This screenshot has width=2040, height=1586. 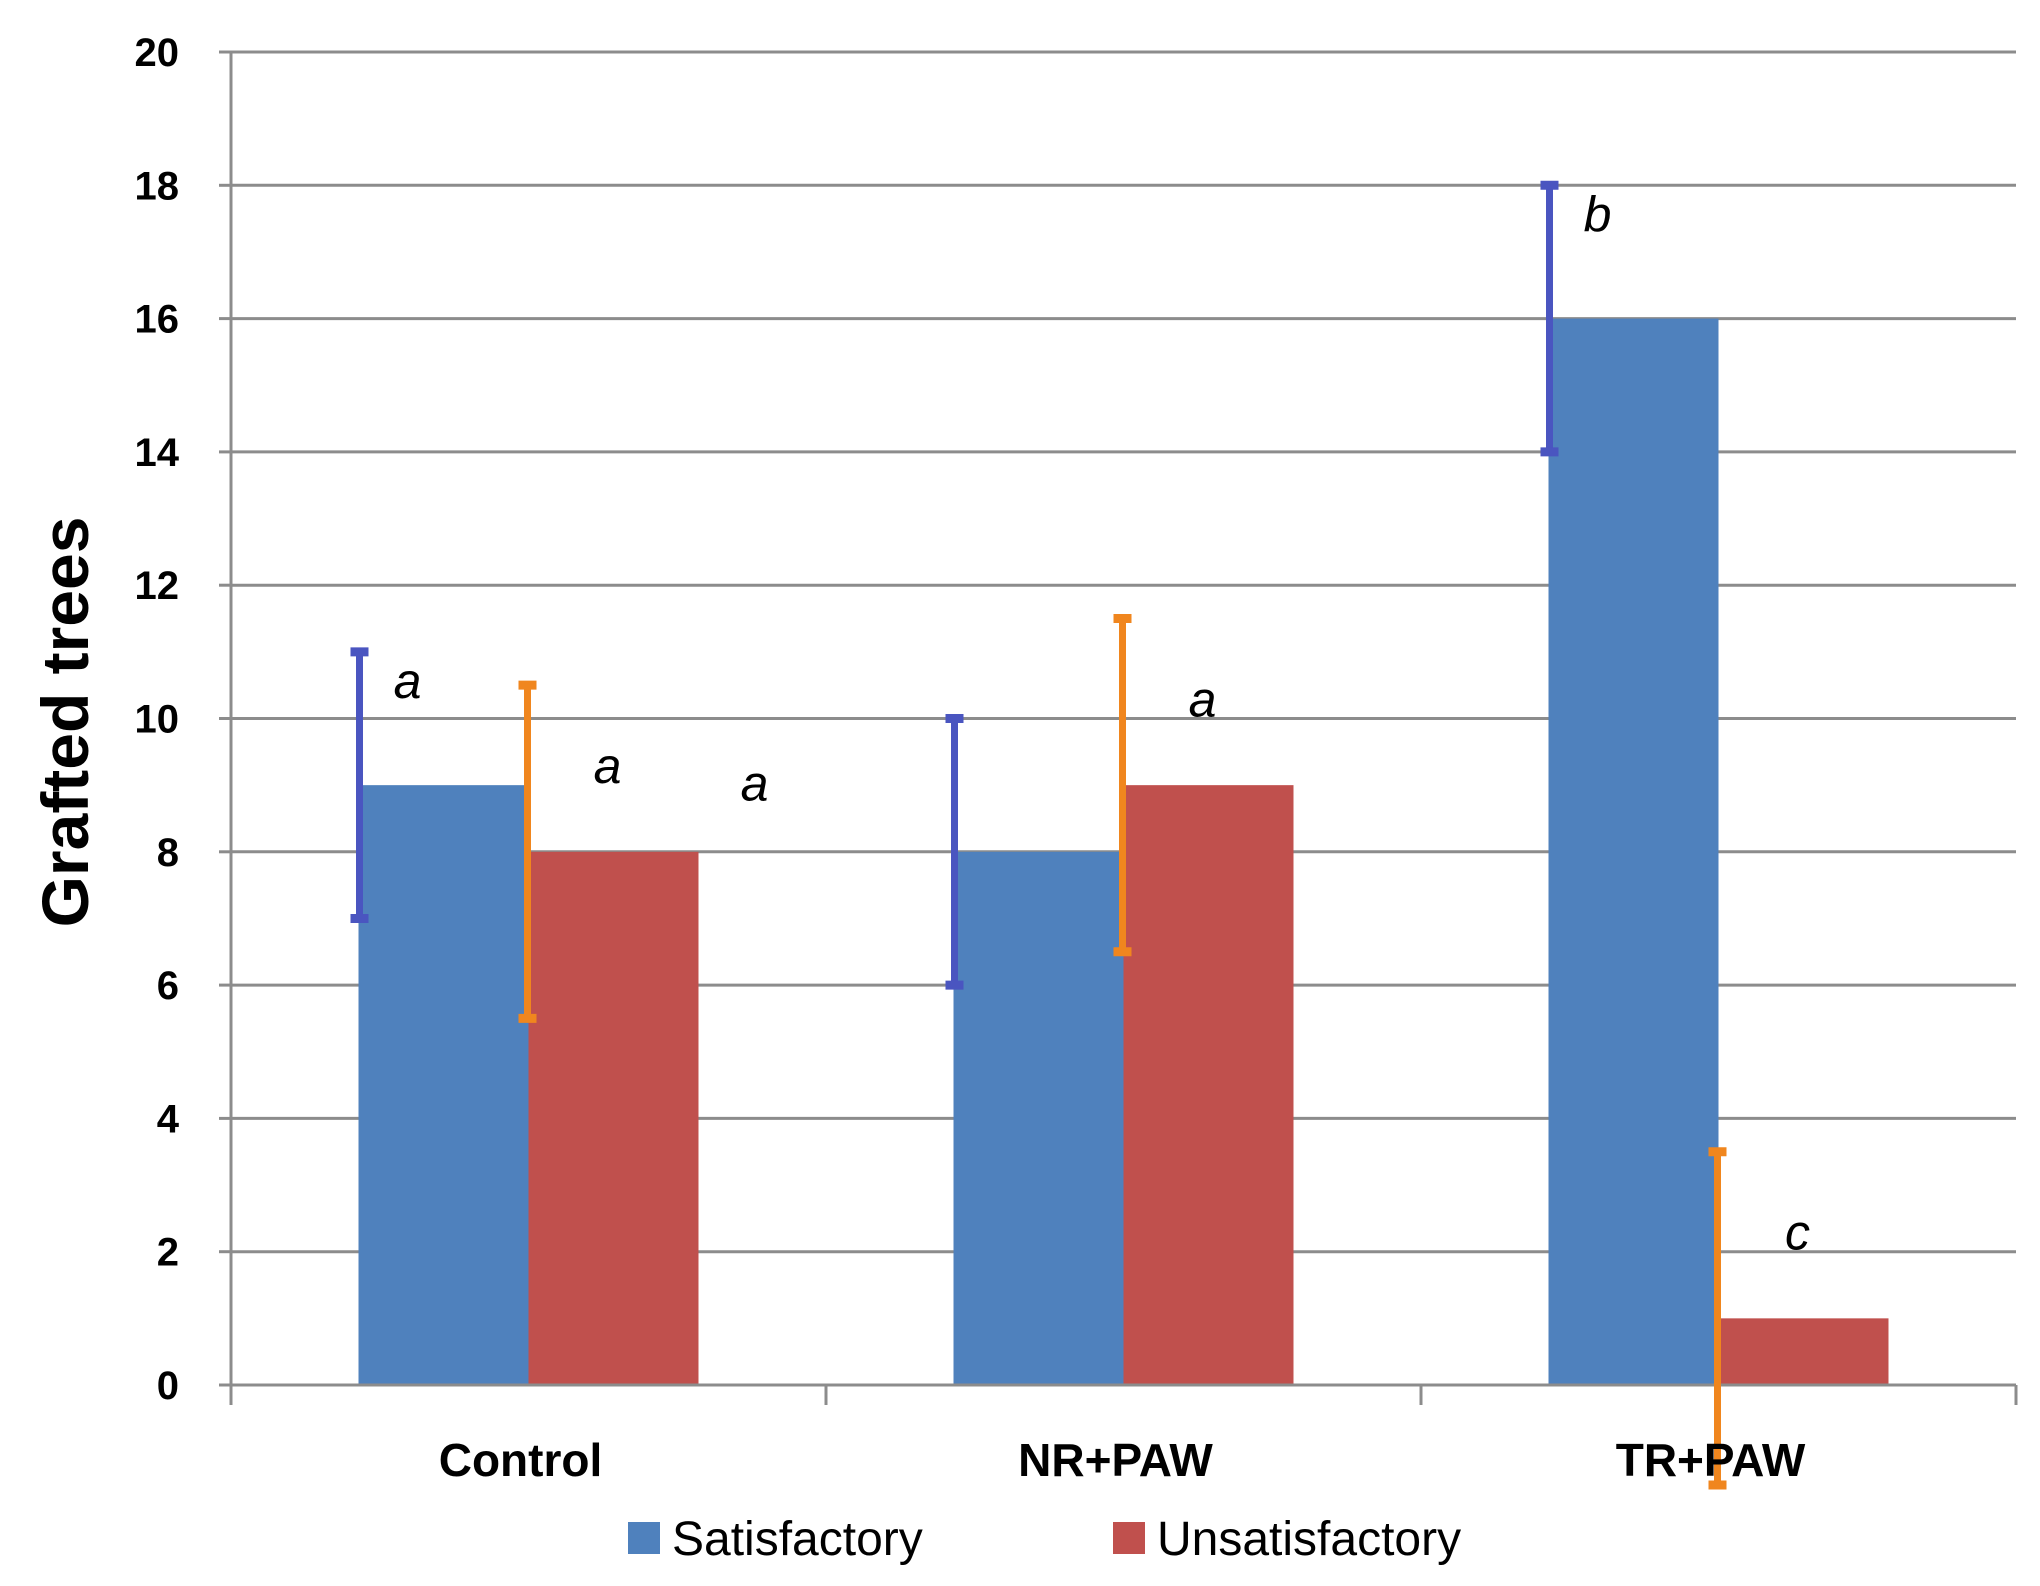 I want to click on y-tick-label: 20, so click(x=157, y=53).